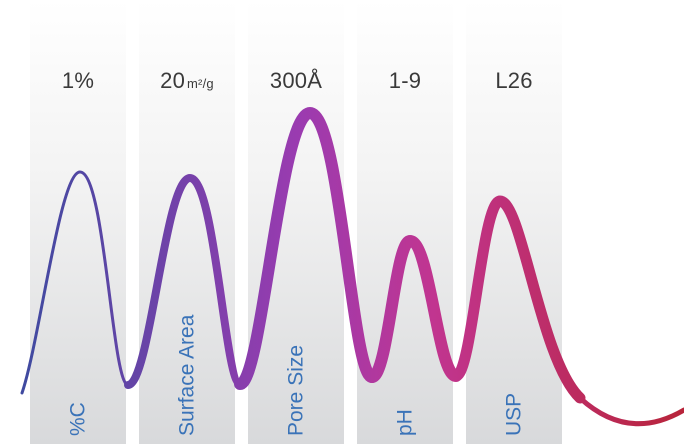 This screenshot has height=444, width=684. Describe the element at coordinates (630, 411) in the screenshot. I see `wave-segment-tail` at that location.